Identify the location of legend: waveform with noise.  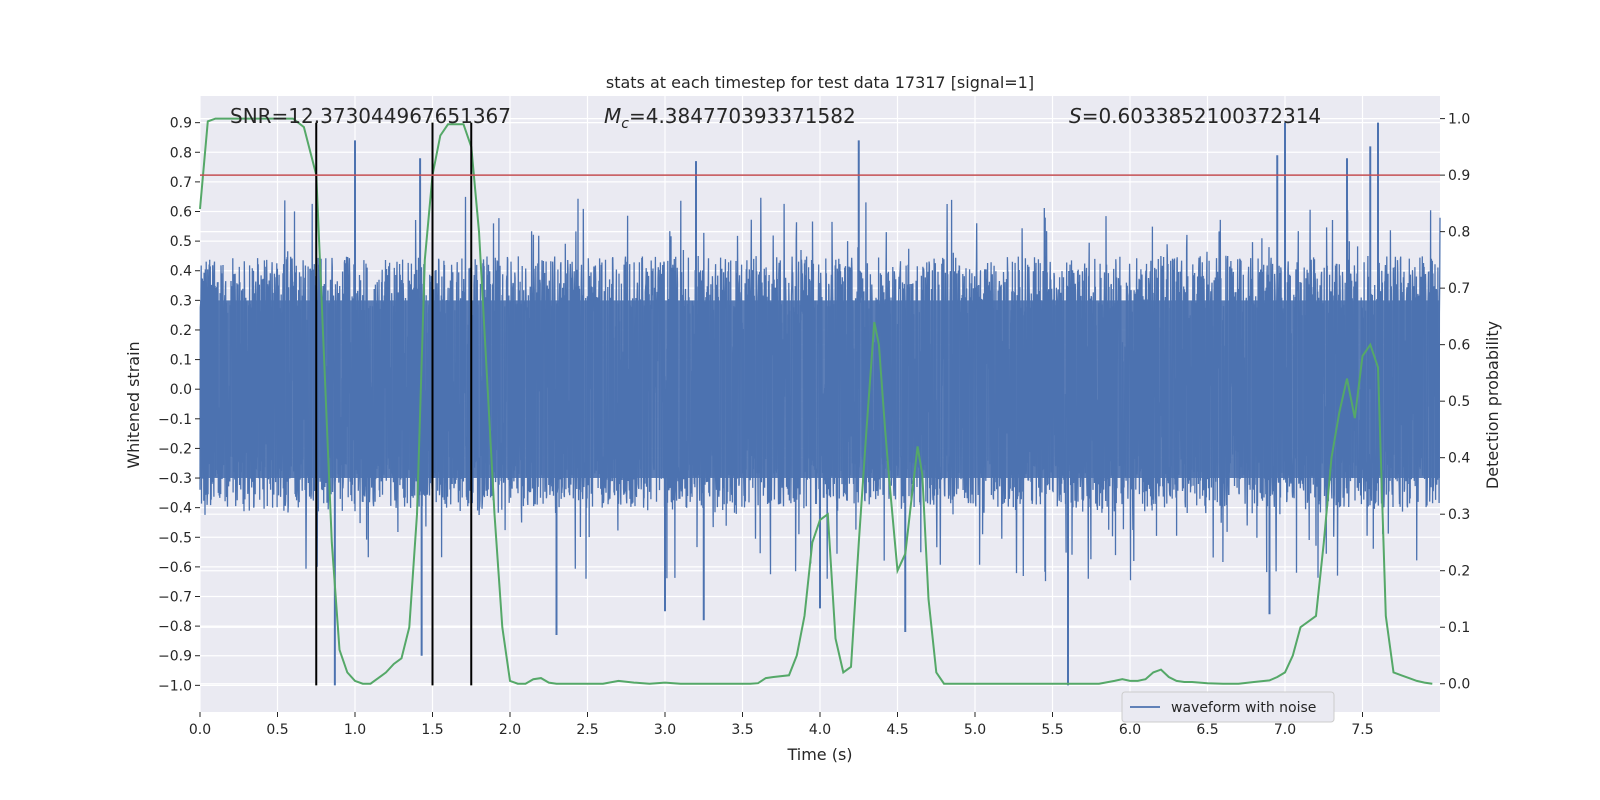
(1228, 707).